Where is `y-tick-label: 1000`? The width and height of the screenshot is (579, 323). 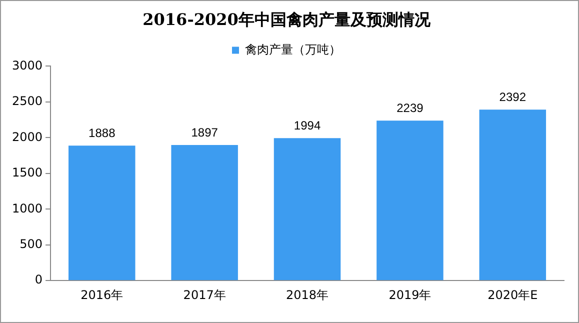
y-tick-label: 1000 is located at coordinates (27, 208).